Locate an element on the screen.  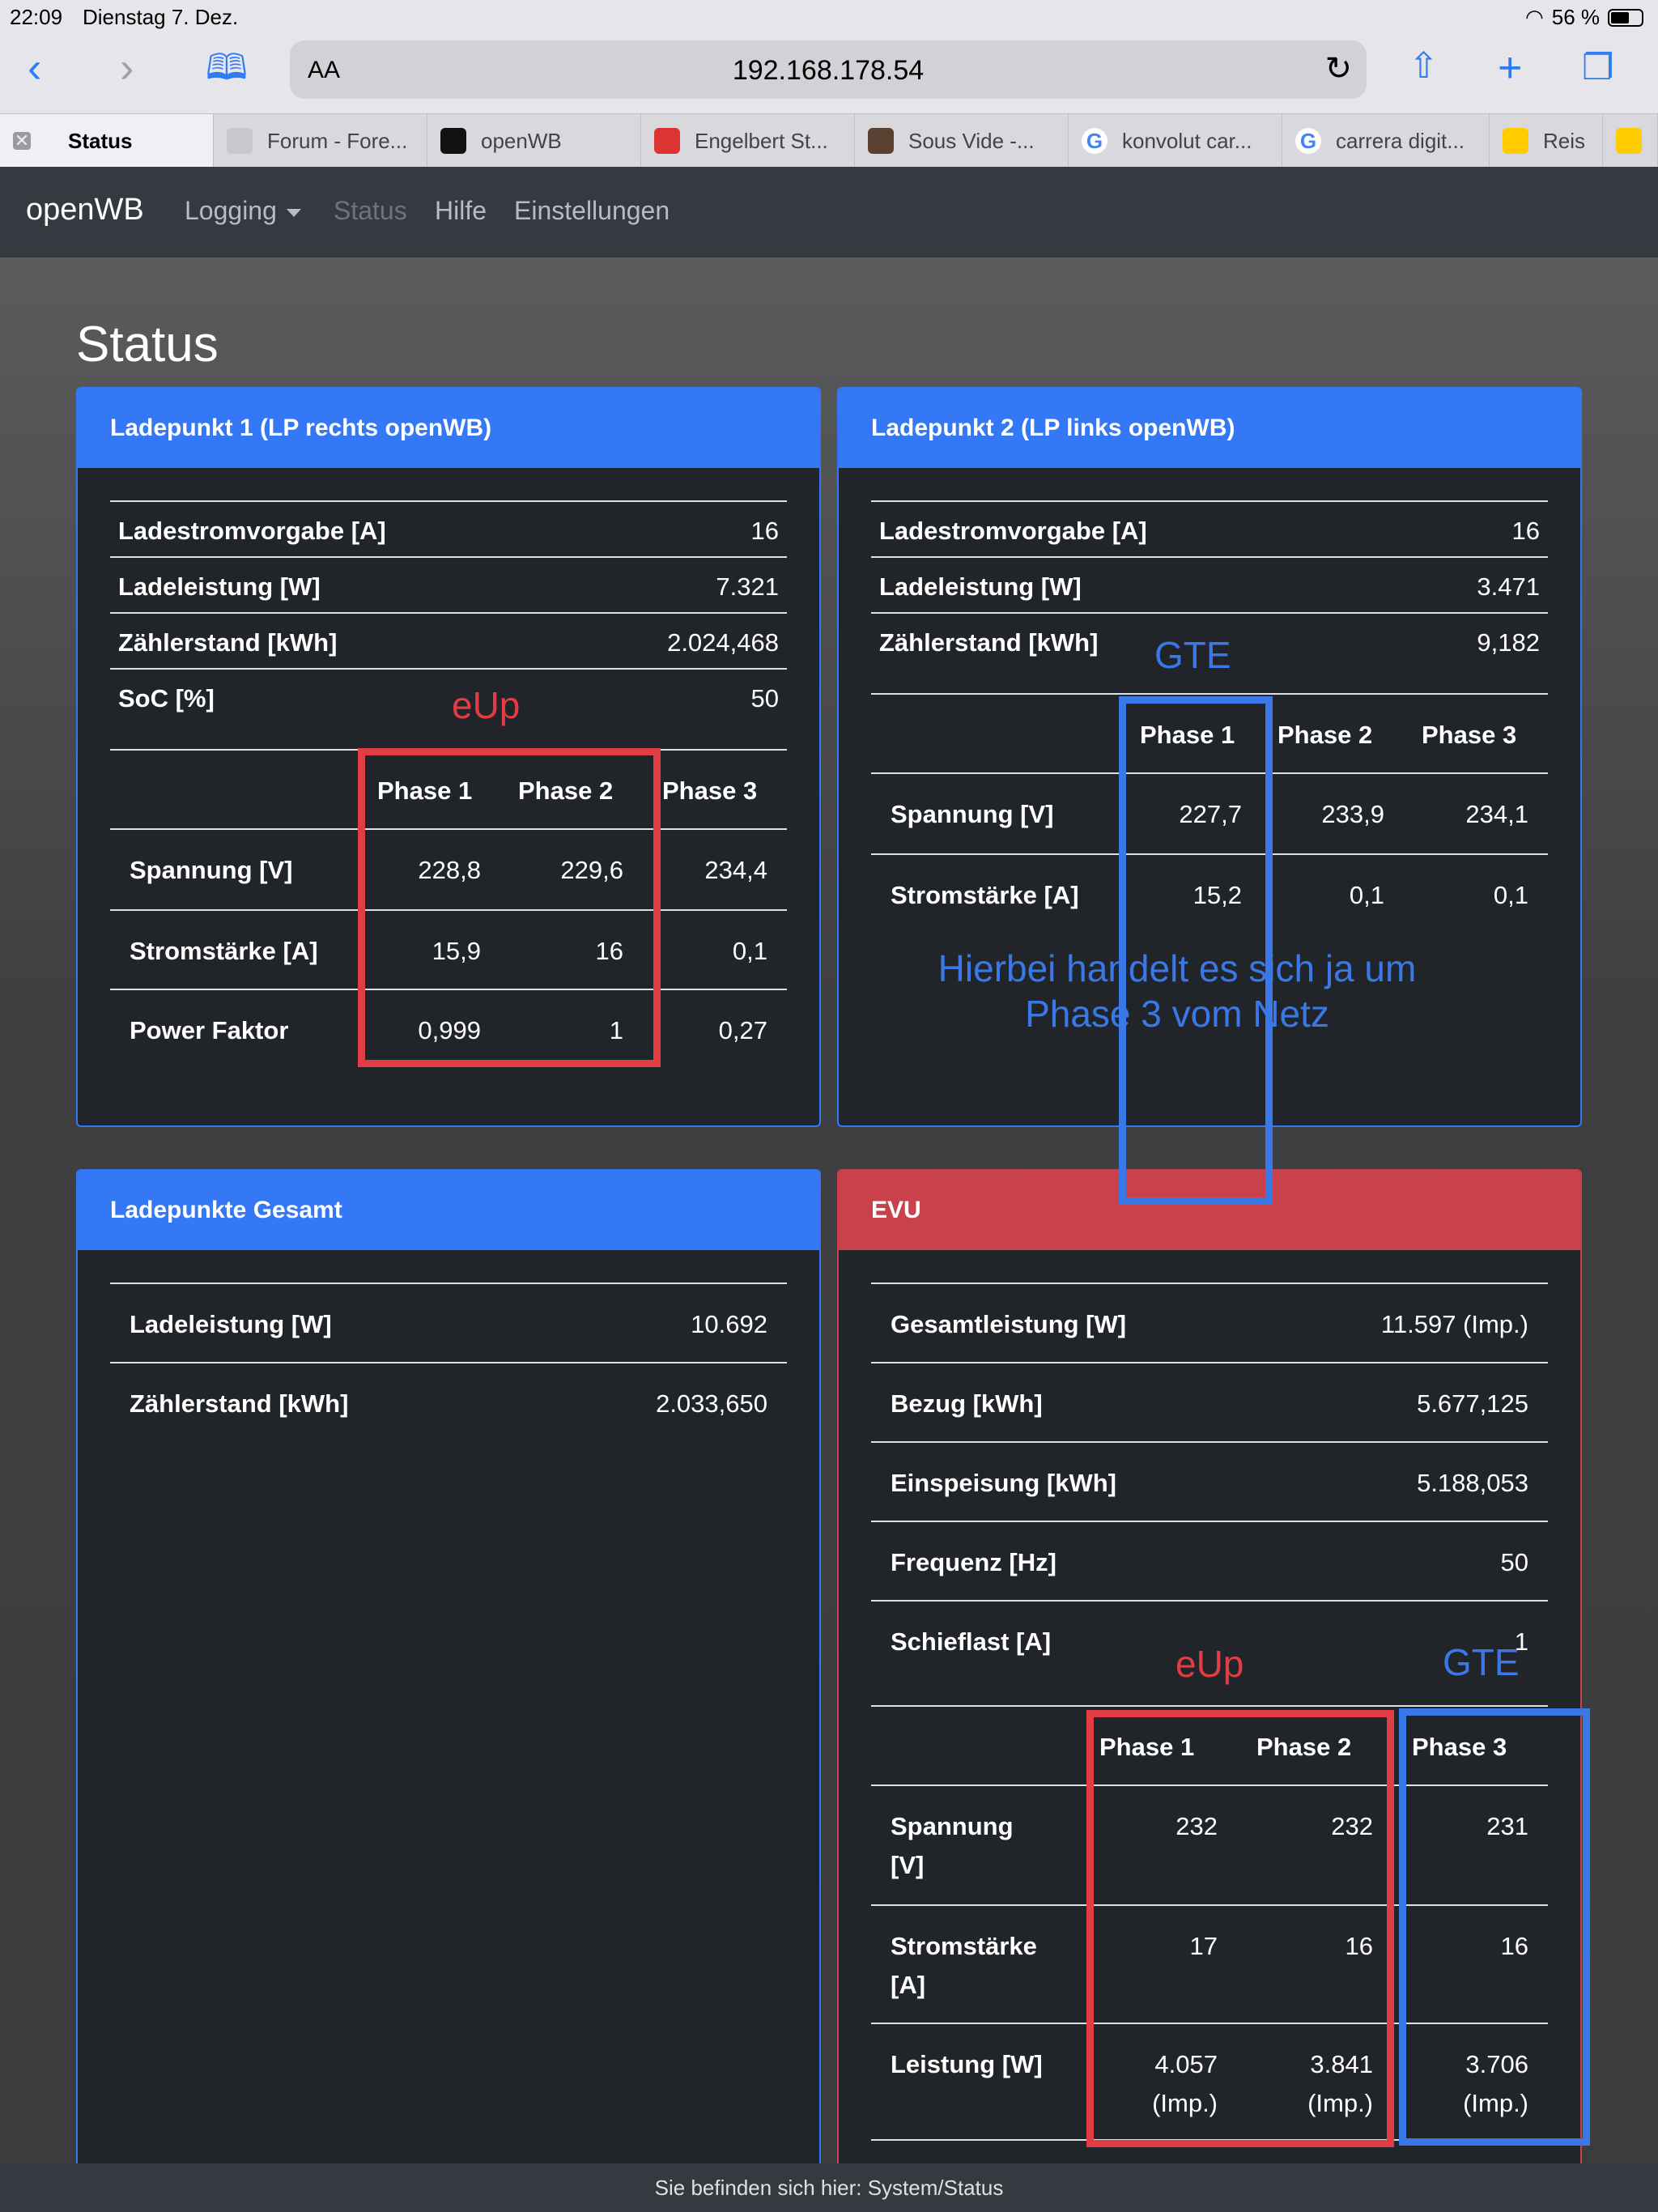
phase-value: 227,7 is located at coordinates (1210, 814).